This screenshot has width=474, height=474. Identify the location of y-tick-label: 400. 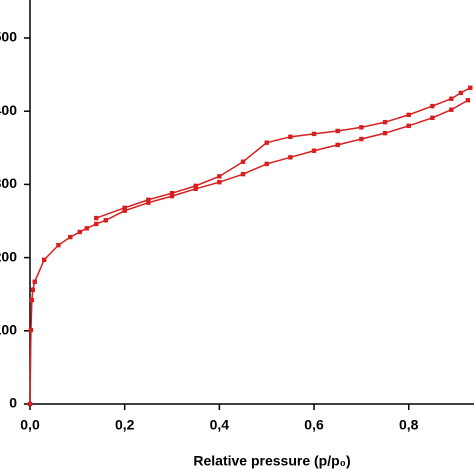
(8, 110).